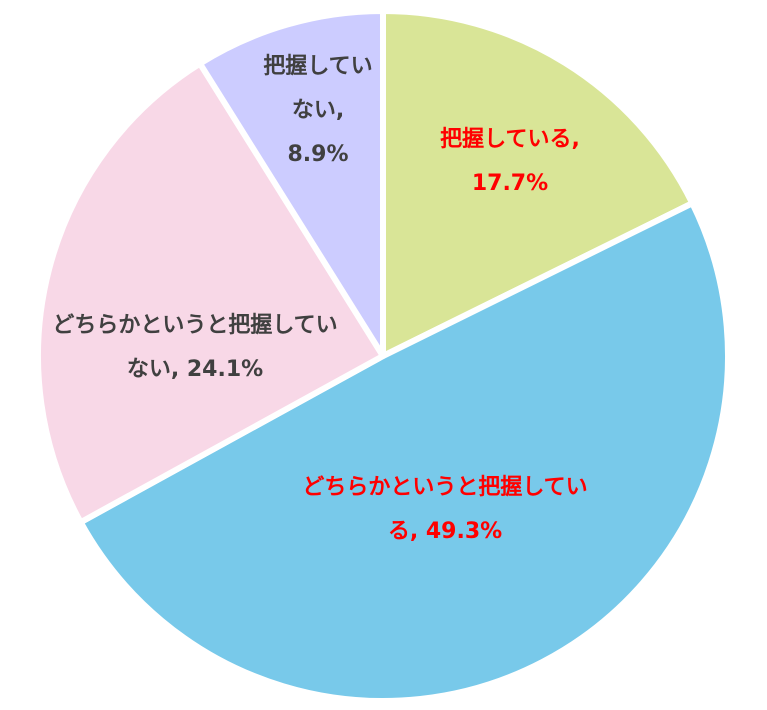 The width and height of the screenshot is (767, 710). Describe the element at coordinates (445, 509) in the screenshot. I see `slice-label-1: どちらかというと把握している, 49.3%` at that location.